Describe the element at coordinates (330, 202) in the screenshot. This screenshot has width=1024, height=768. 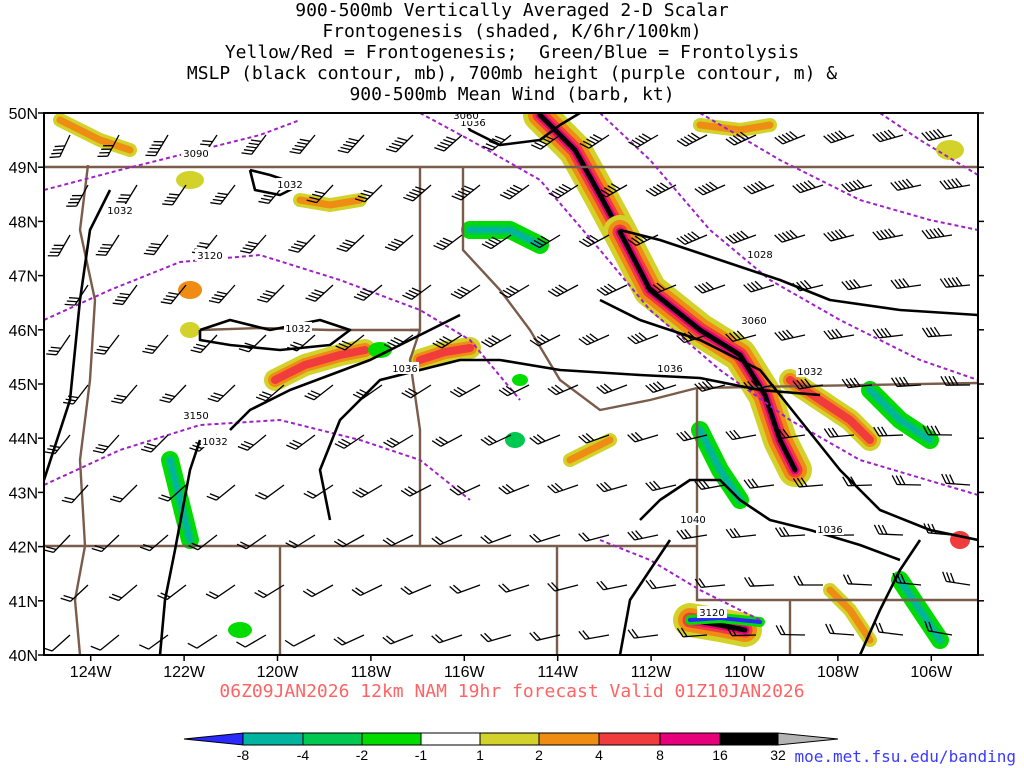
I see `frontogenesis-band-north-wa` at that location.